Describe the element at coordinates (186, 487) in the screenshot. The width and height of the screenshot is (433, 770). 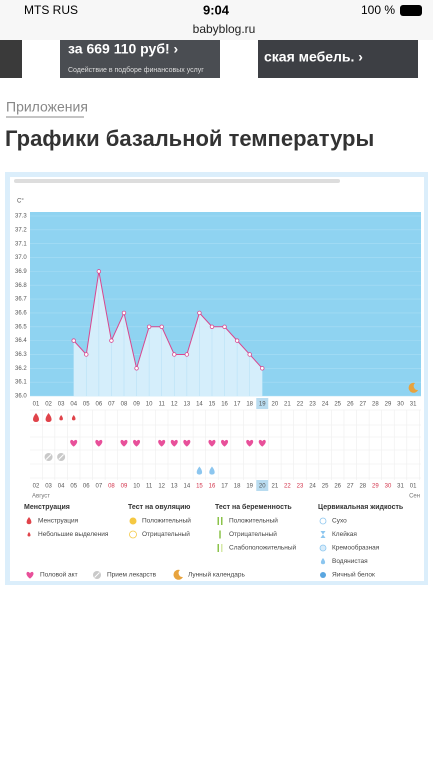
I see `date: 14` at that location.